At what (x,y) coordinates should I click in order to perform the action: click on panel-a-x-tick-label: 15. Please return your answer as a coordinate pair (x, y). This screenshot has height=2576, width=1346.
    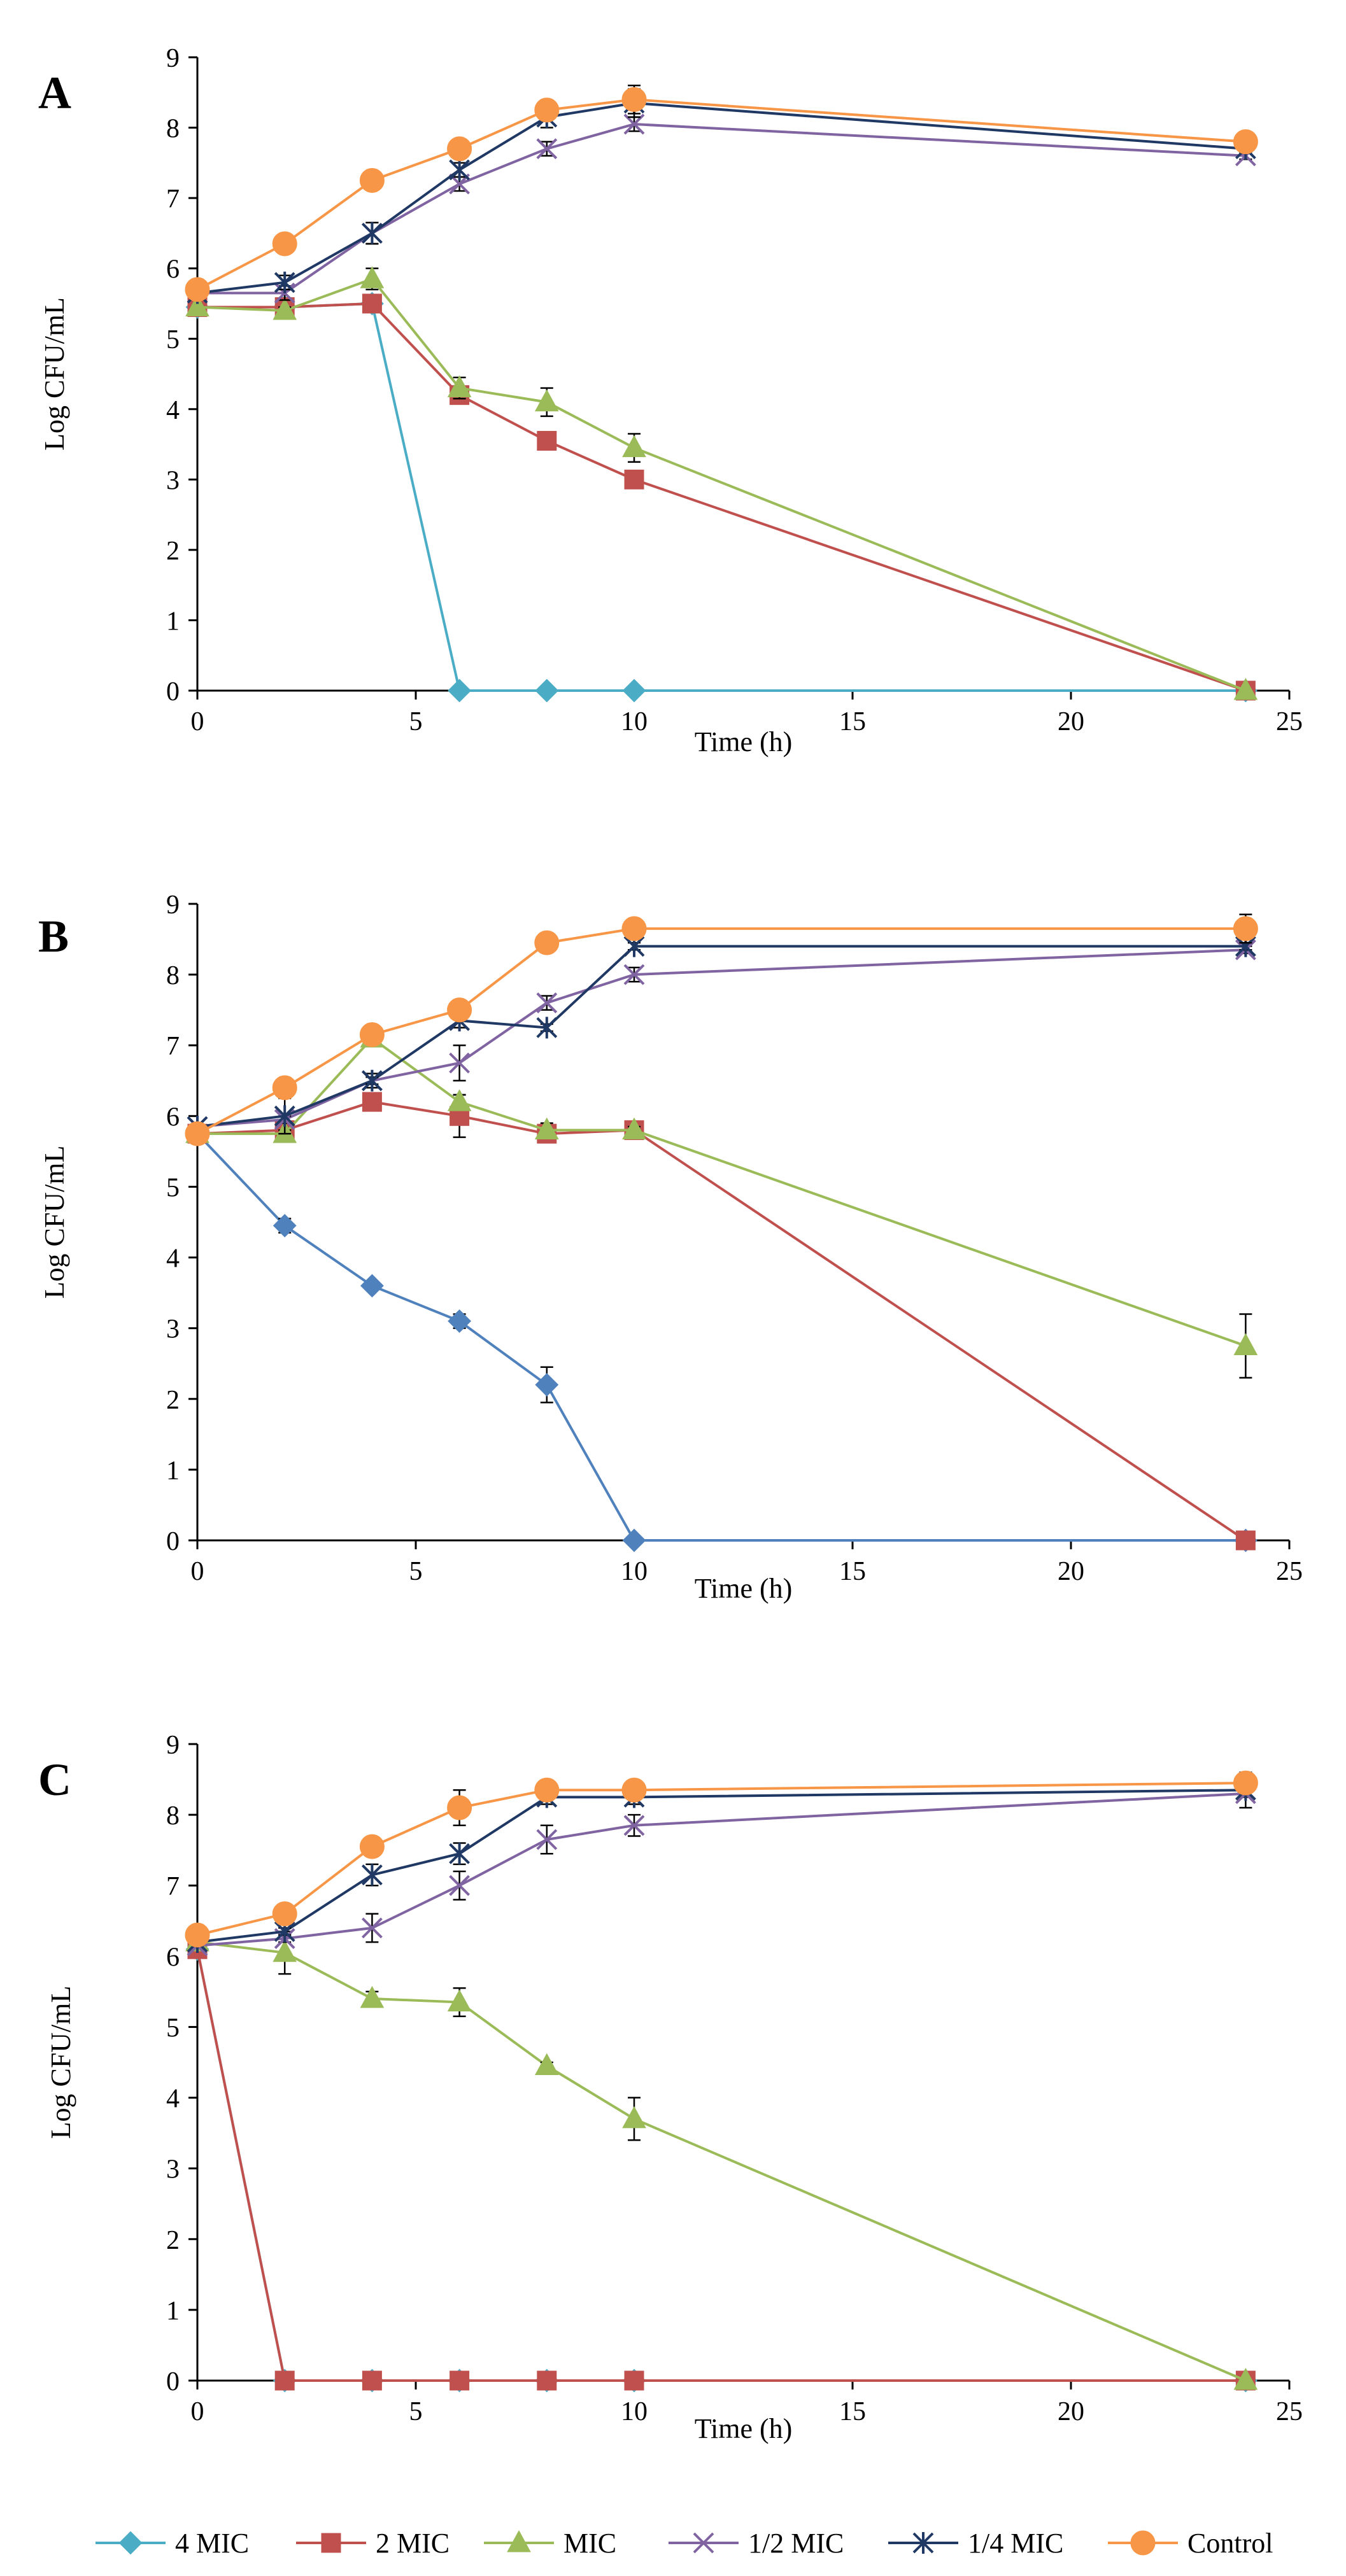
    Looking at the image, I should click on (852, 722).